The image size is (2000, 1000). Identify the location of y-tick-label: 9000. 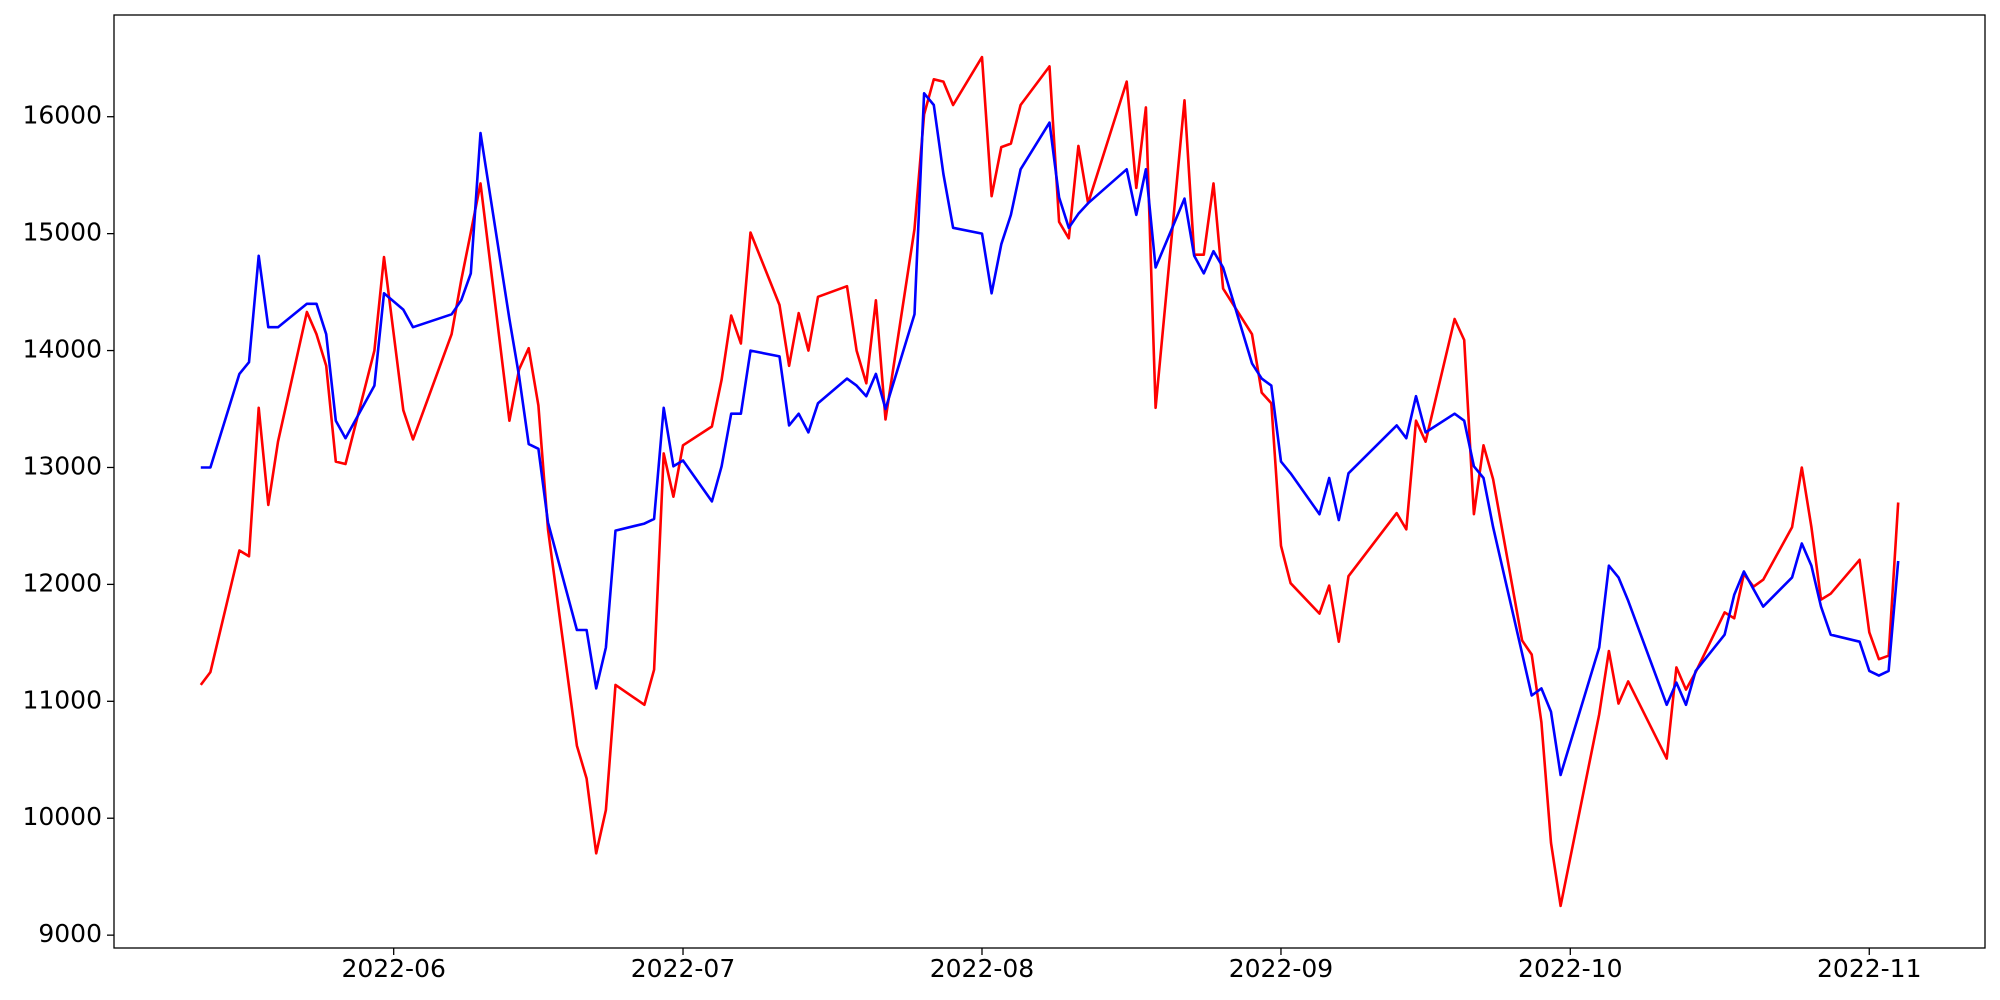
(70, 933).